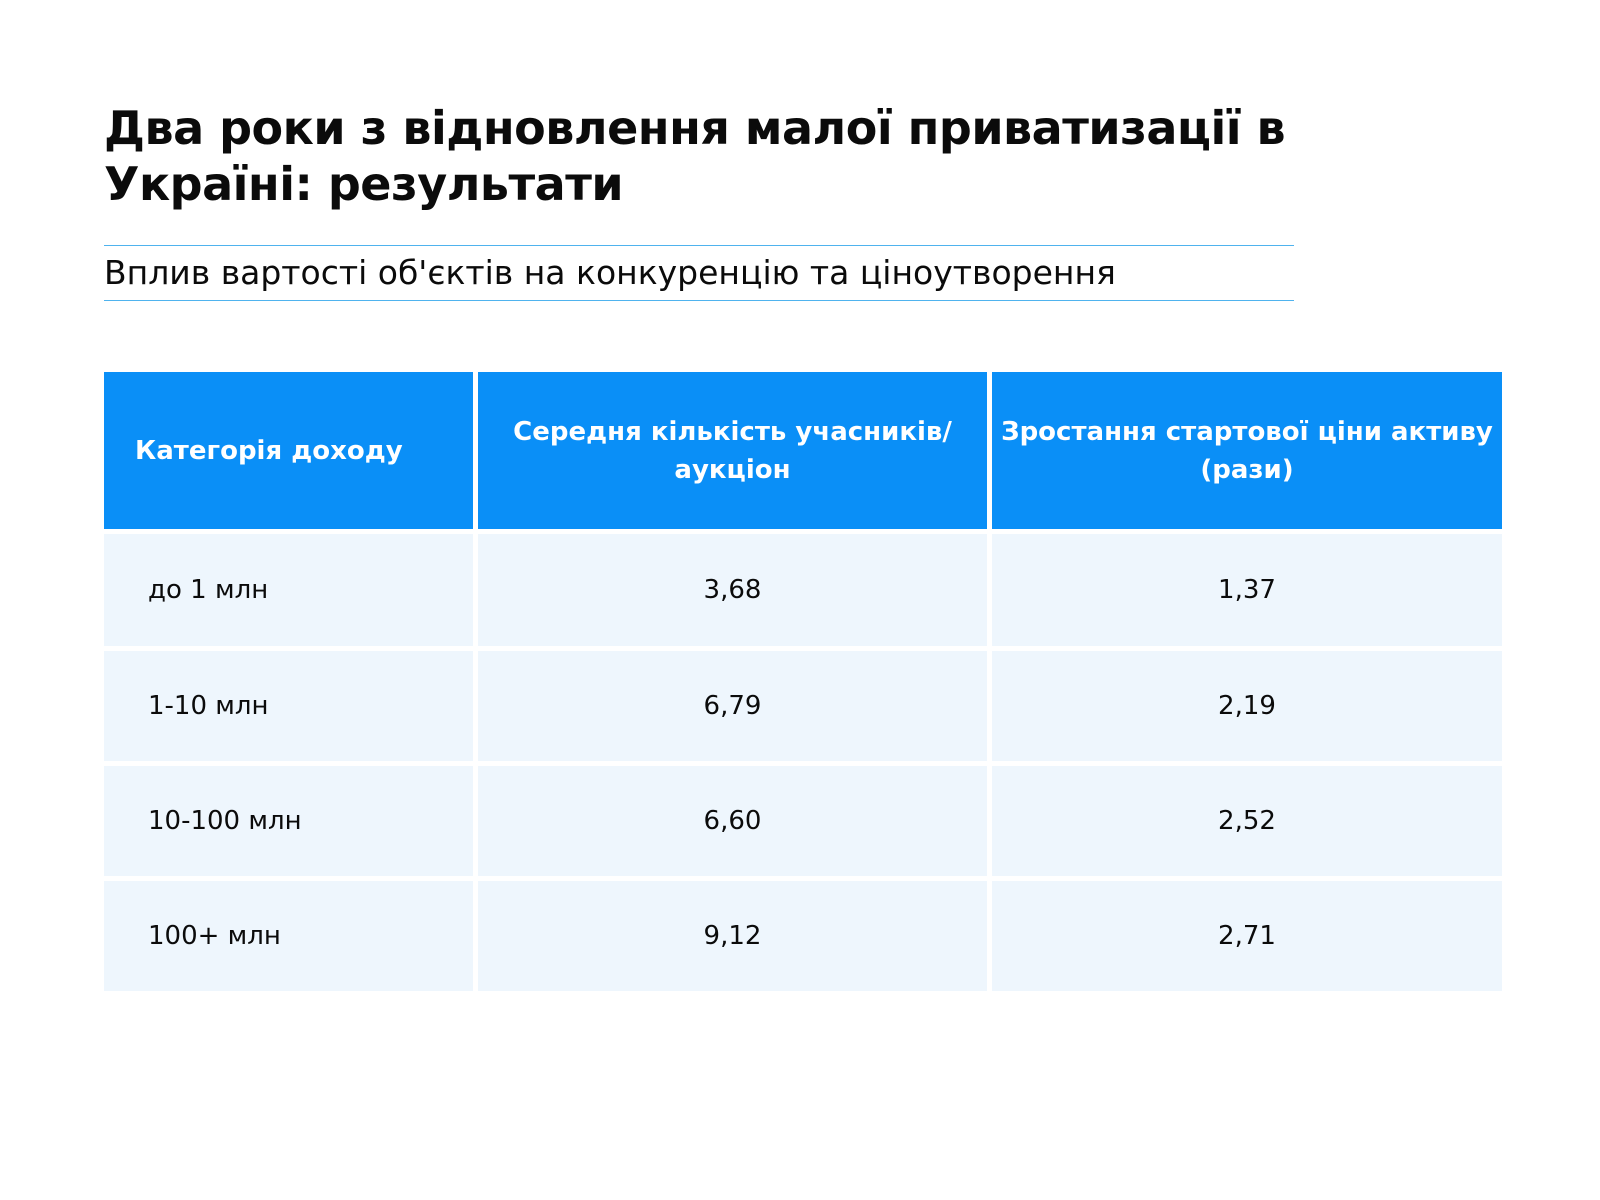  What do you see at coordinates (1247, 590) in the screenshot?
I see `row-price-growth: 1,37` at bounding box center [1247, 590].